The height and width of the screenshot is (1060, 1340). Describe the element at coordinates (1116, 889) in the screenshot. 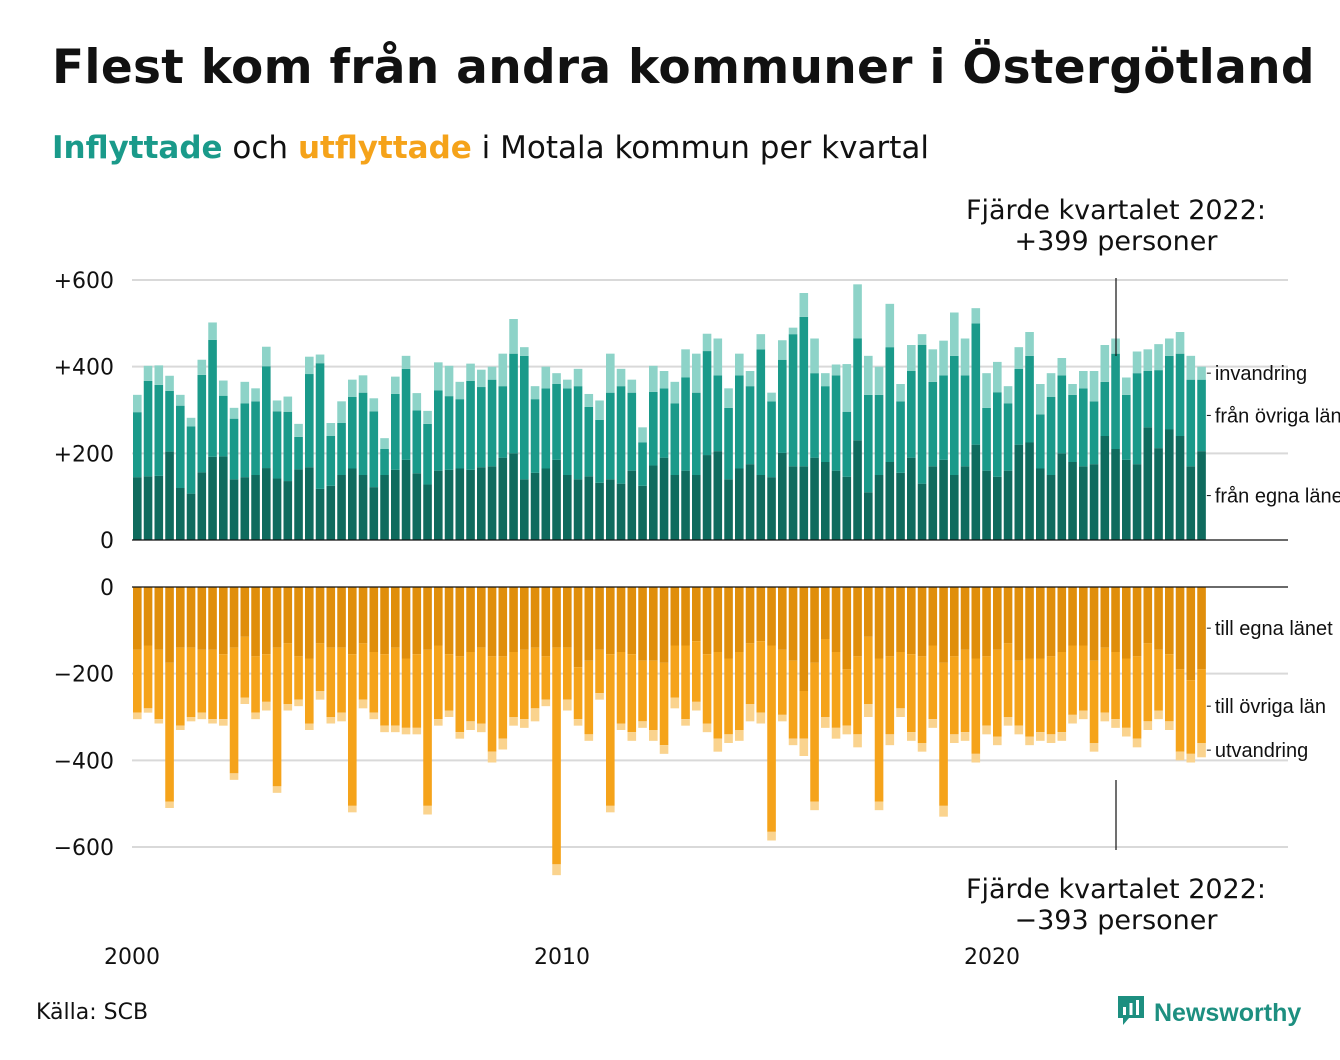

I see `annotation-bottom-line1: Fjärde kvartalet 2022:` at that location.